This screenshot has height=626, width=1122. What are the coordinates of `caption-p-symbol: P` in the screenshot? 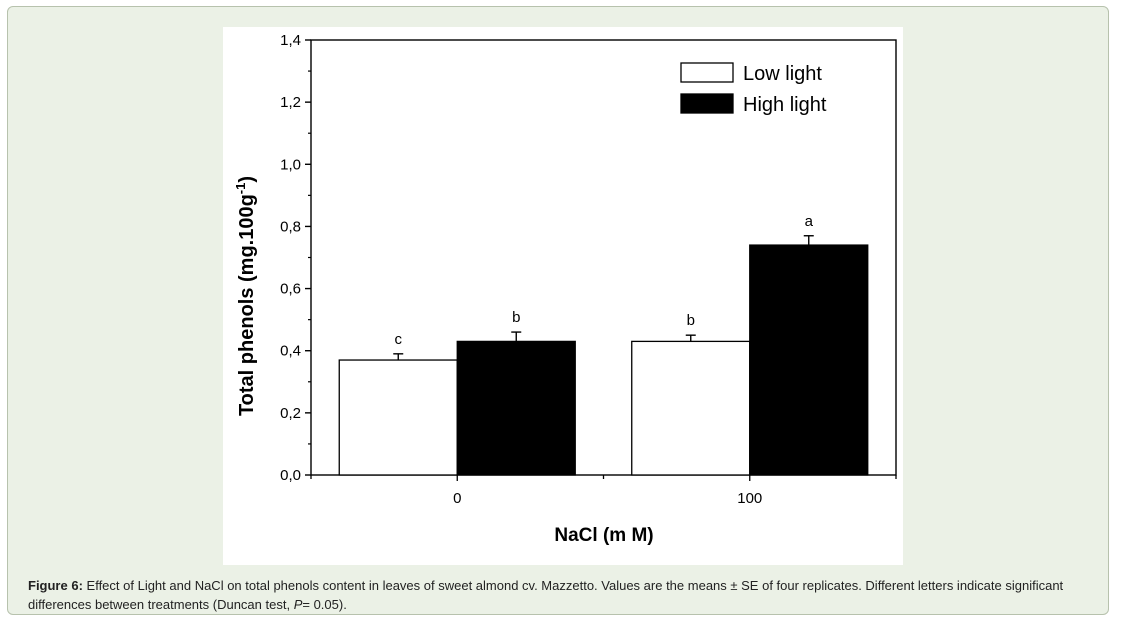 It's located at (298, 604).